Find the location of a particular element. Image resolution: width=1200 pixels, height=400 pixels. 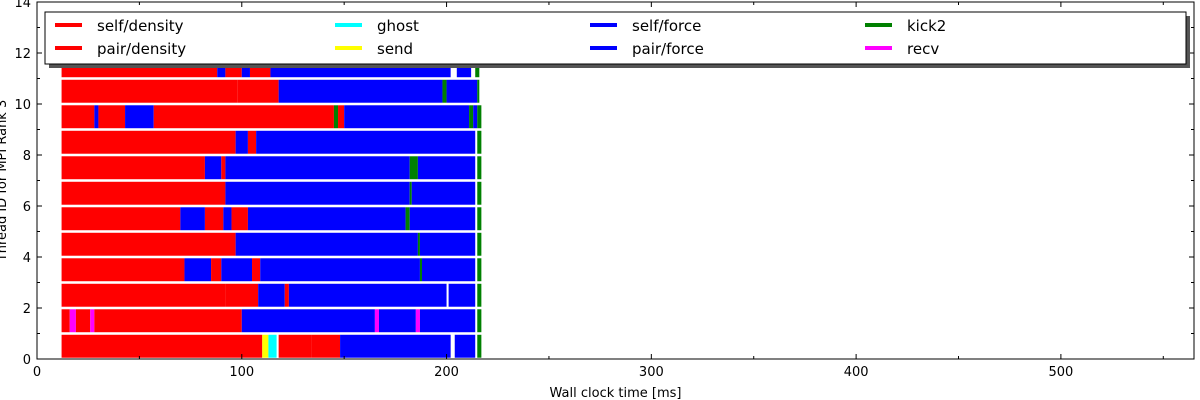

y-tick-label: 4 is located at coordinates (27, 258).